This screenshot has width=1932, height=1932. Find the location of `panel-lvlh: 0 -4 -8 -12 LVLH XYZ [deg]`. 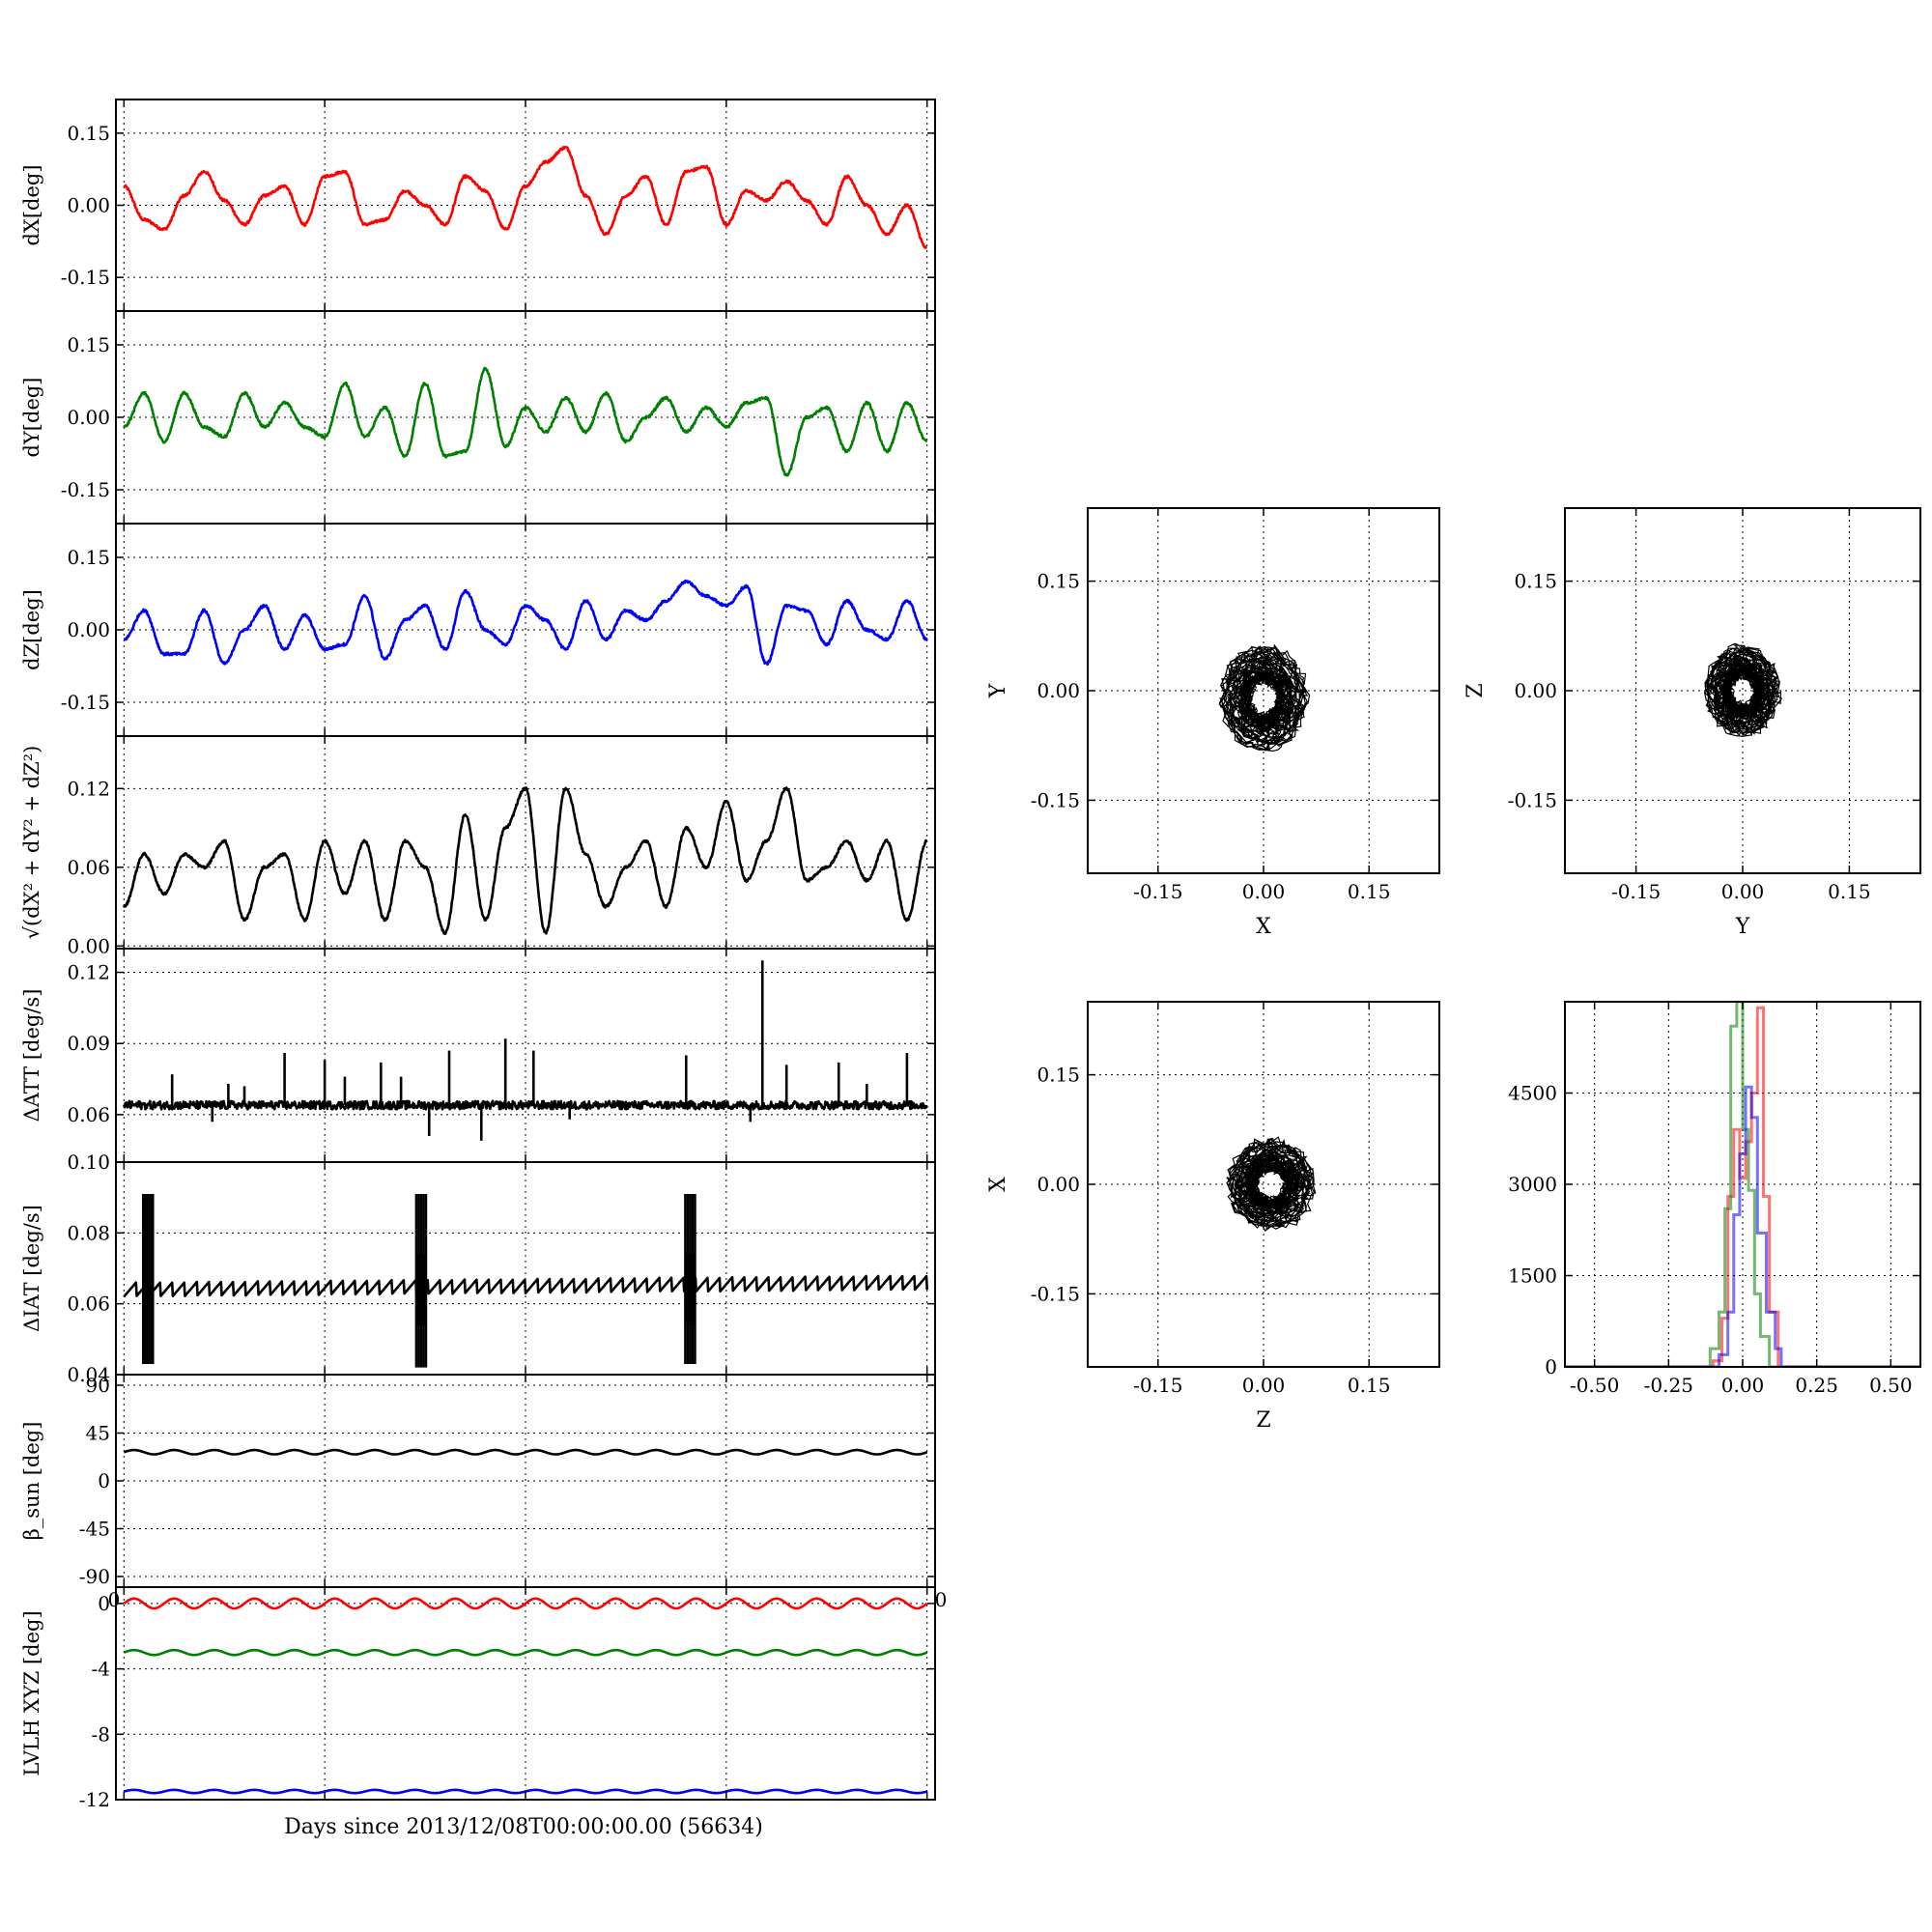

panel-lvlh: 0 -4 -8 -12 LVLH XYZ [deg] is located at coordinates (478, 1698).